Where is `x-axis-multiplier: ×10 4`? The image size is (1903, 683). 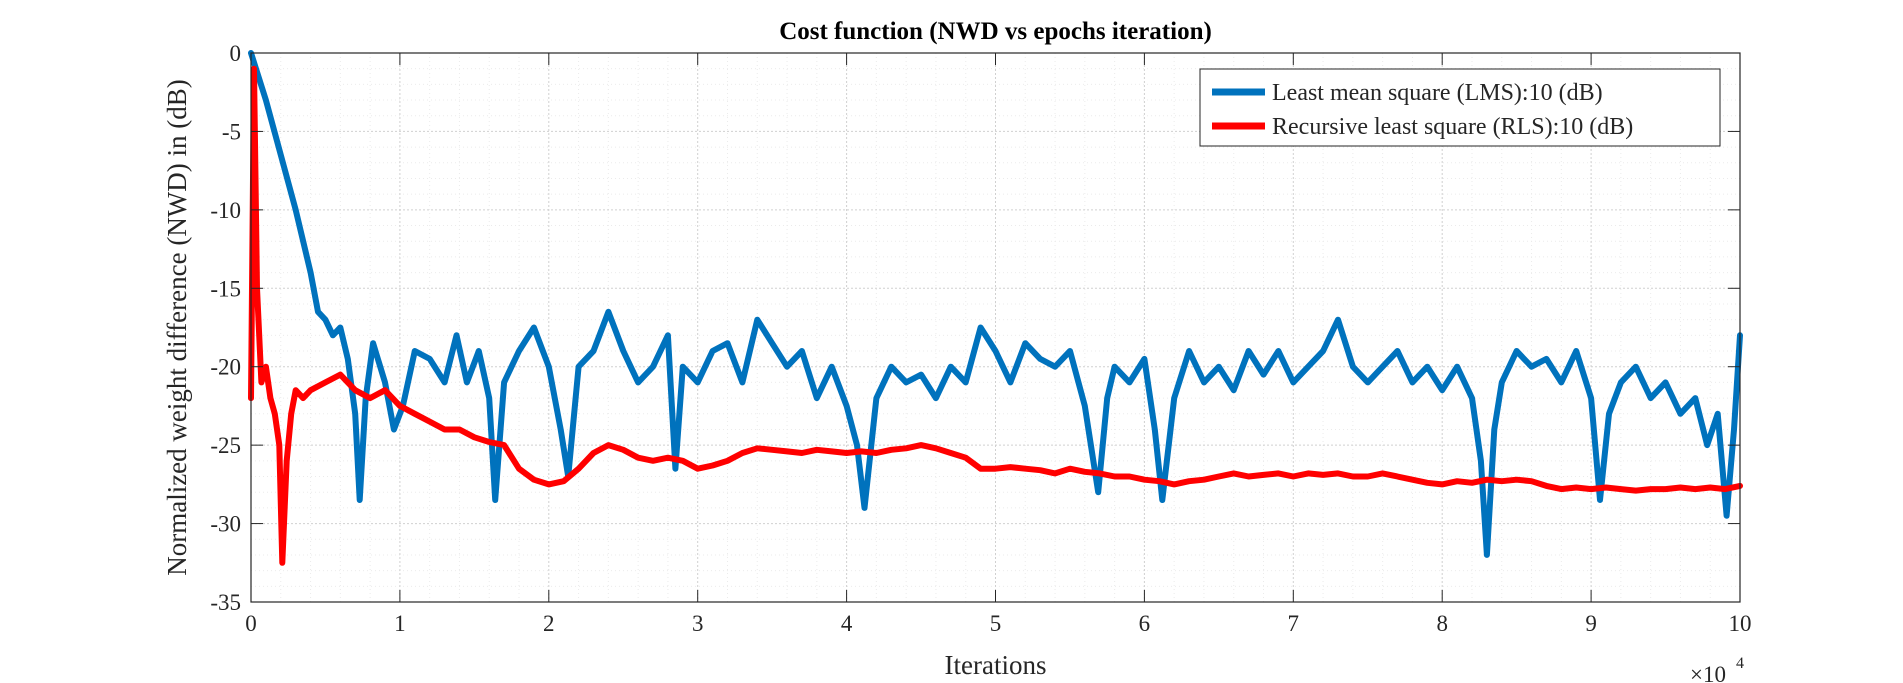
x-axis-multiplier: ×10 4 is located at coordinates (1717, 669).